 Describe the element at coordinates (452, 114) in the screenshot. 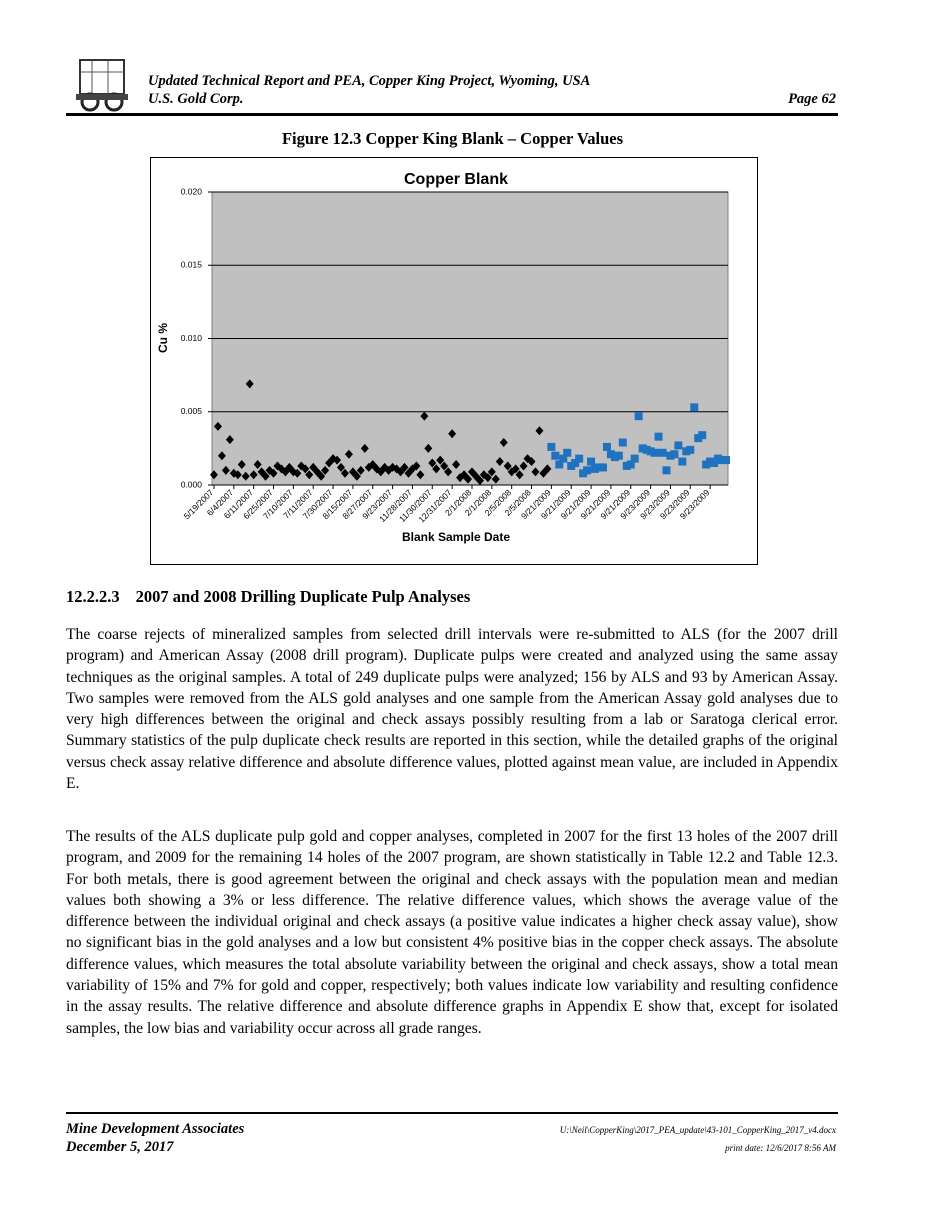

I see `header-rule` at that location.